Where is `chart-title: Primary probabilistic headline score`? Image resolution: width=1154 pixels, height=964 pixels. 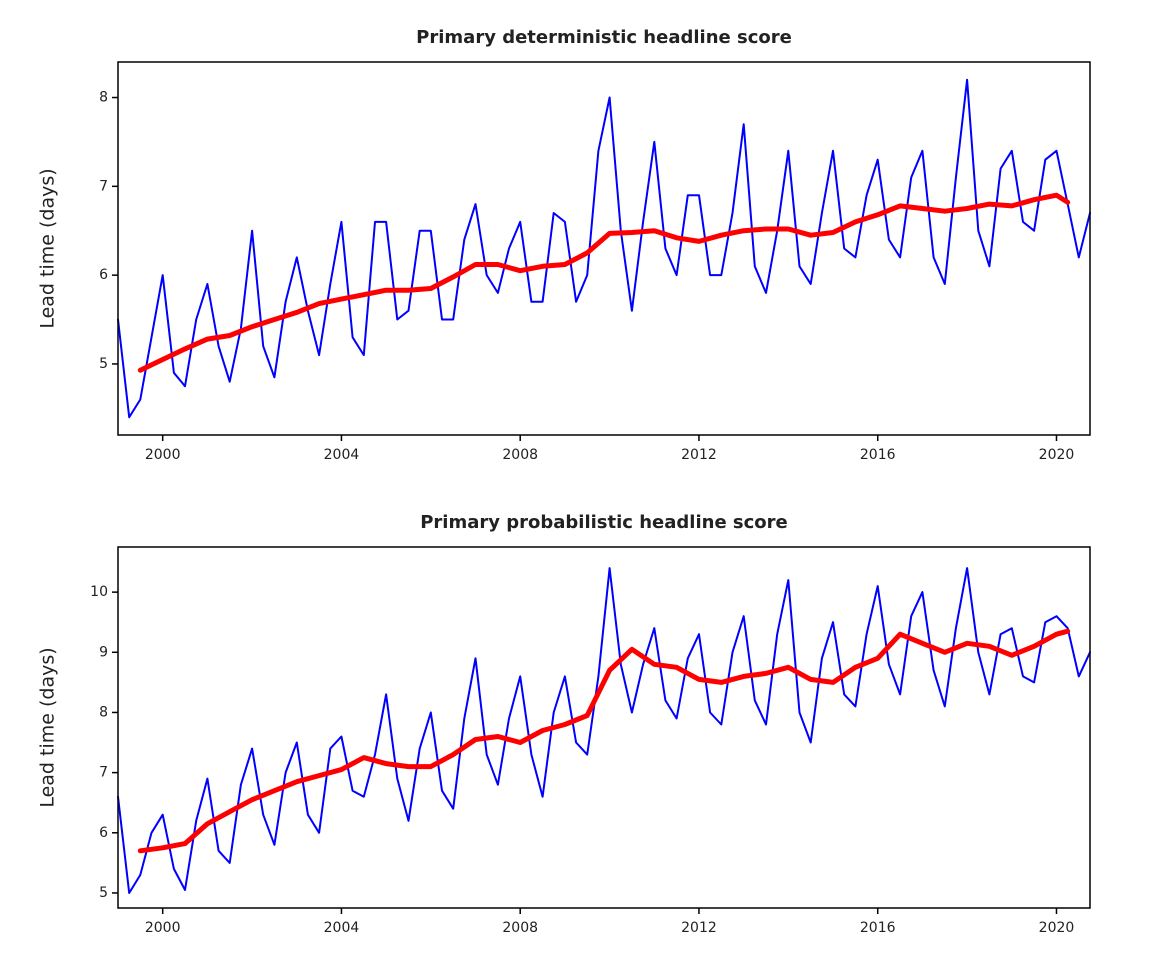
chart-title: Primary probabilistic headline score is located at coordinates (604, 522).